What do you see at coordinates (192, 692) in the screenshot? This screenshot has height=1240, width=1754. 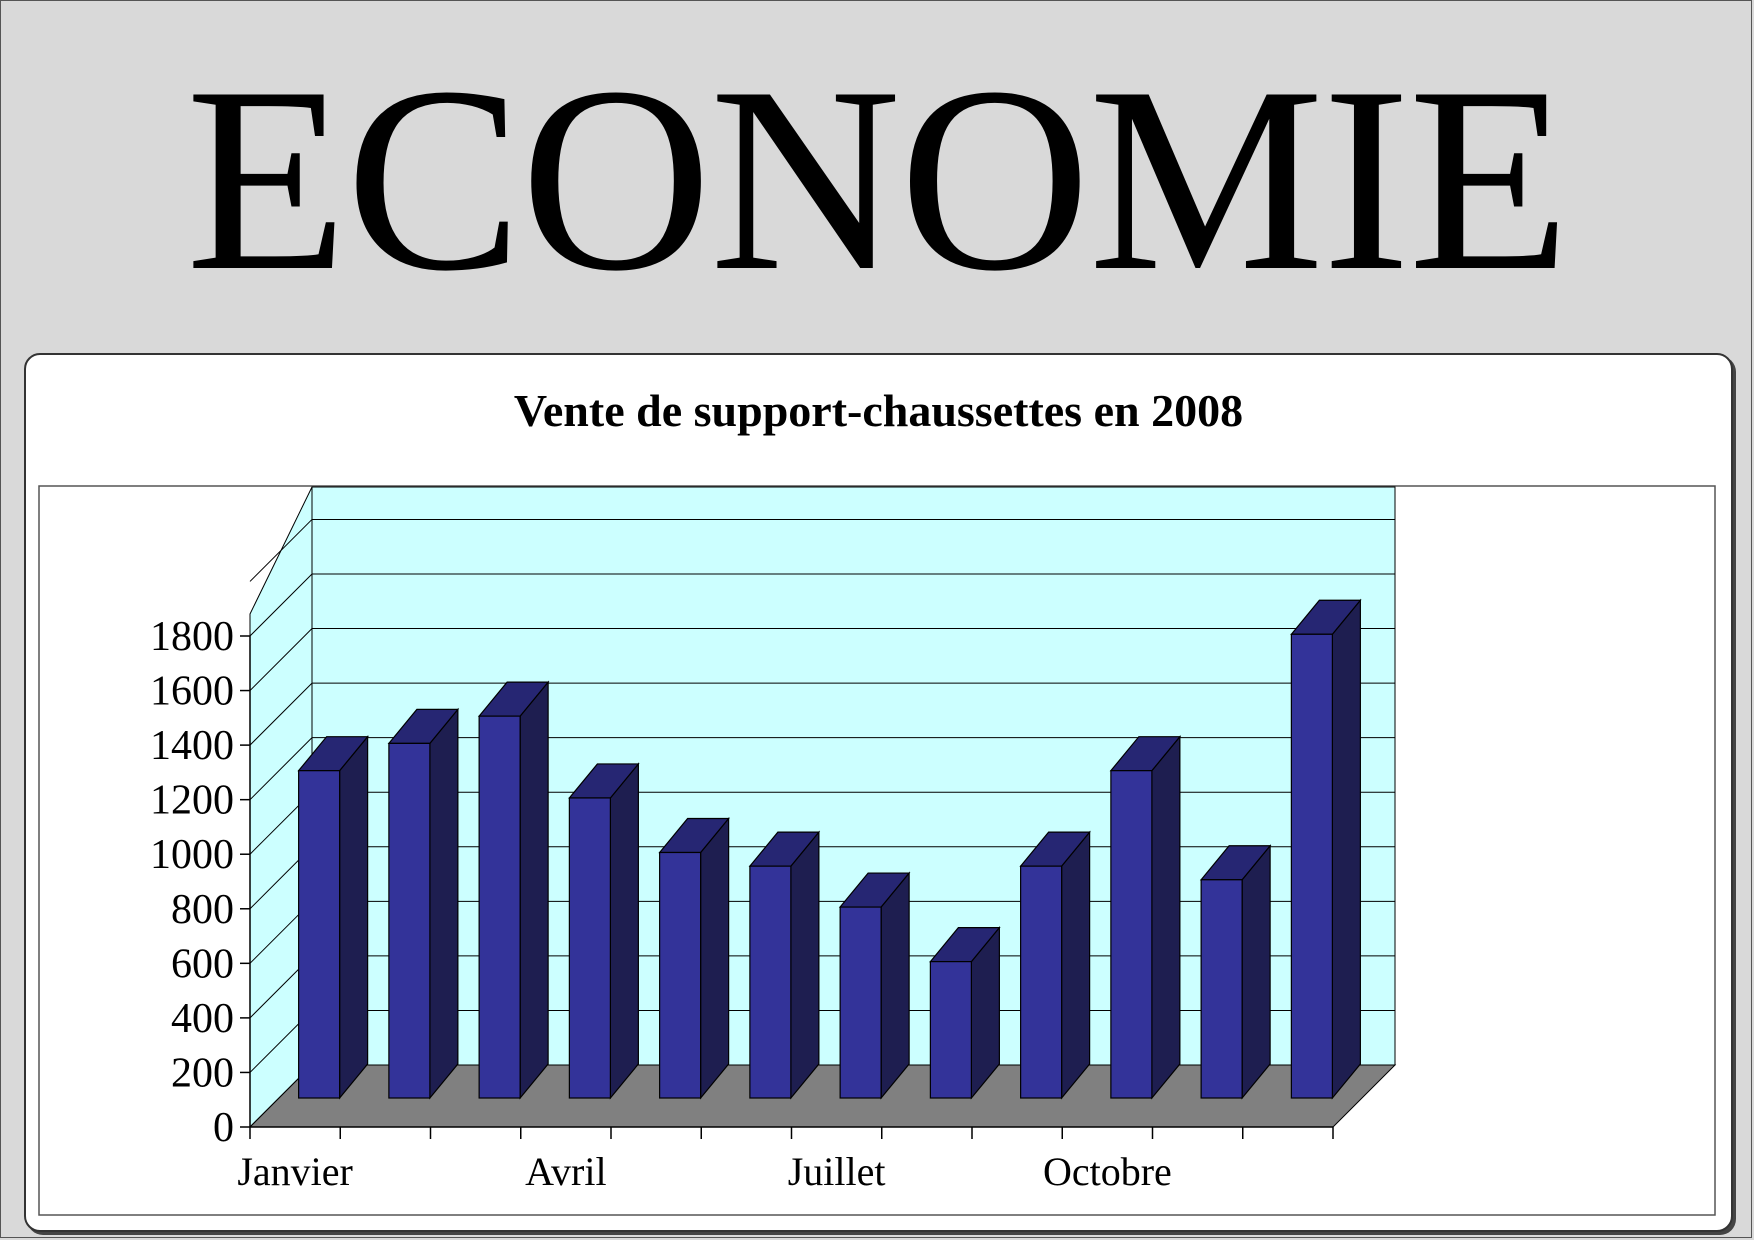 I see `y-tick-label: 1600` at bounding box center [192, 692].